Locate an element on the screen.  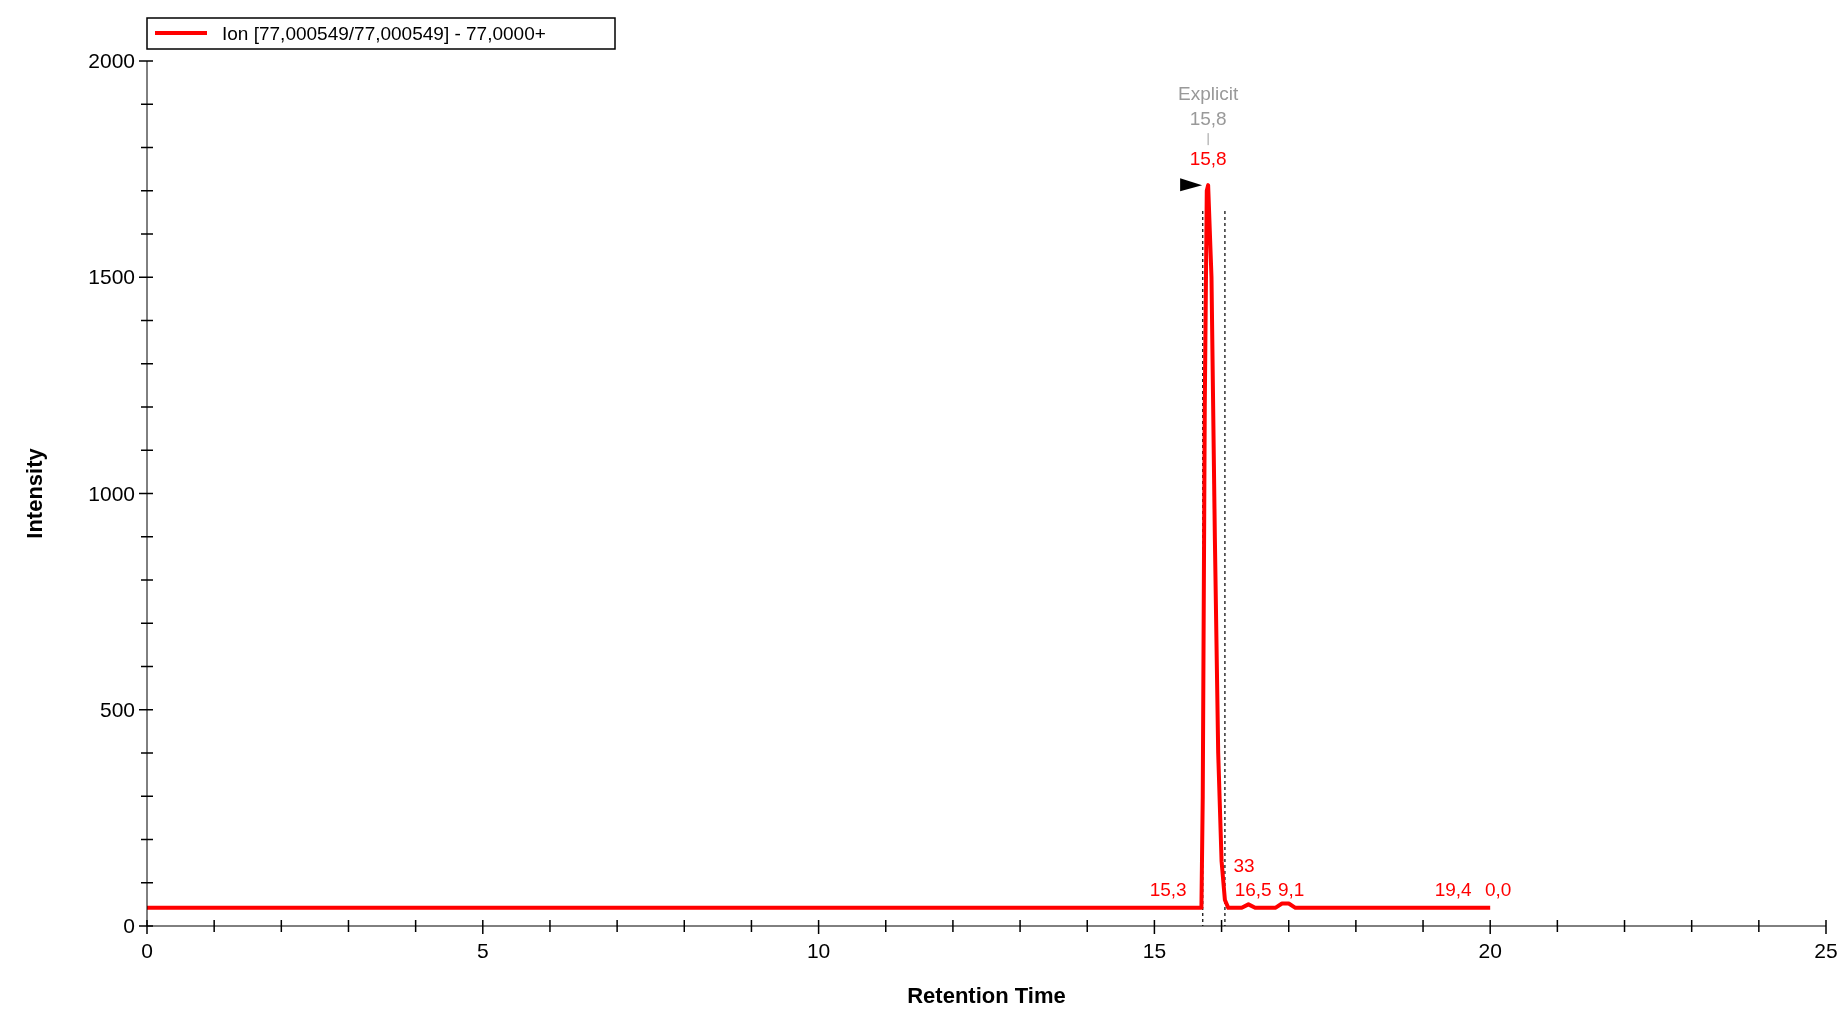
x-tick-label: 15 is located at coordinates (1154, 950).